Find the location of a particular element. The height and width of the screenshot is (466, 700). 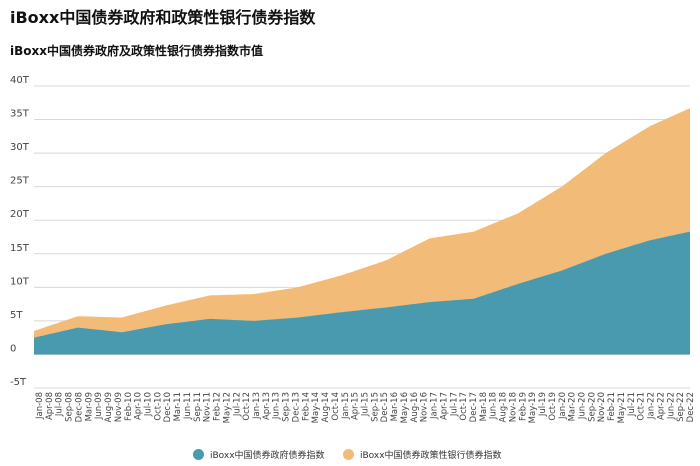

legend-marker-government is located at coordinates (198, 454).